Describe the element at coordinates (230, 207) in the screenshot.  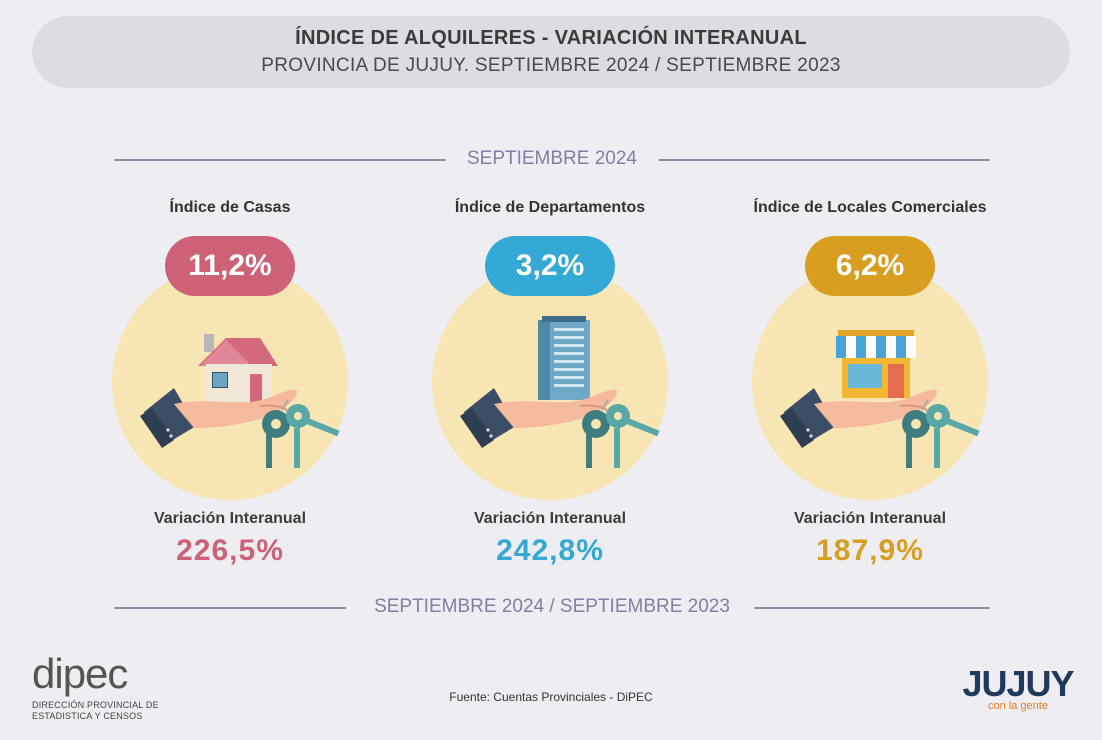
I see `index-title: Índice de Casas` at that location.